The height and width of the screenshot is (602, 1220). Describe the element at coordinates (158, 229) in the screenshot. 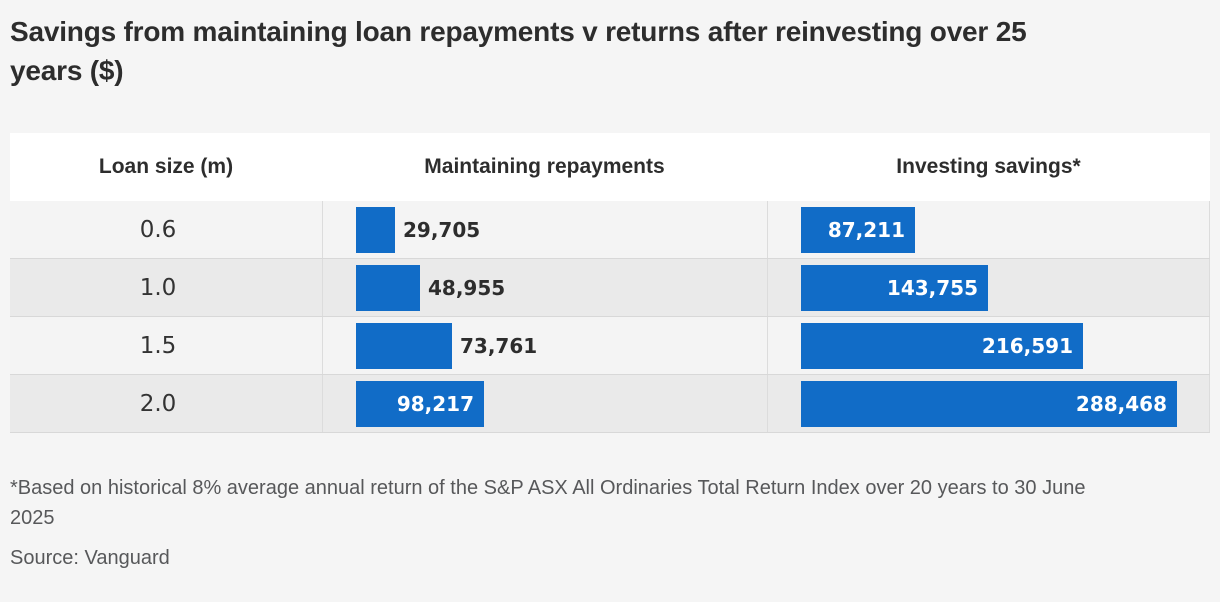

I see `loan-size-value: 0.6` at that location.